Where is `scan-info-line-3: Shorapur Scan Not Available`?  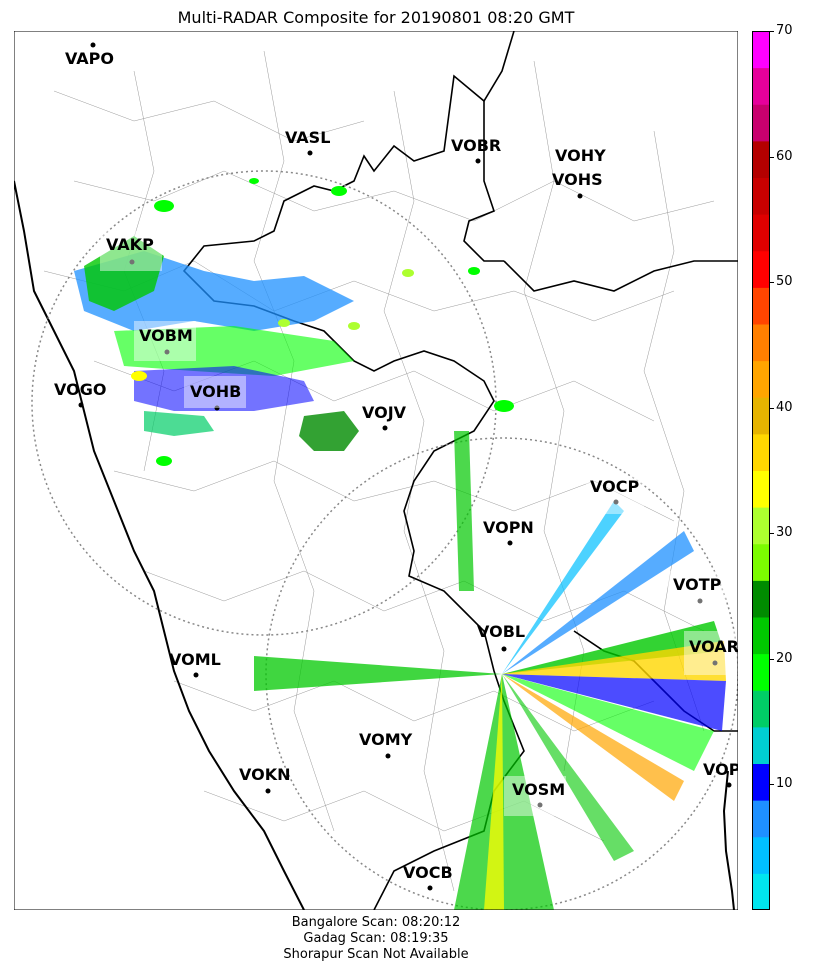
scan-info-line-3: Shorapur Scan Not Available is located at coordinates (376, 954).